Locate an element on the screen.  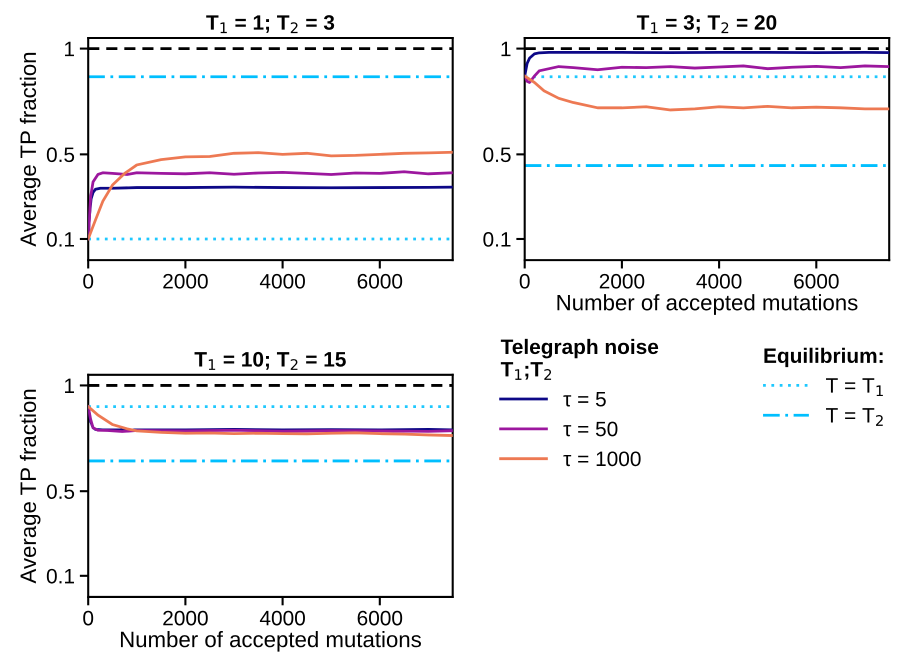
legend-label: T = T$_{2}$ is located at coordinates (854, 417).